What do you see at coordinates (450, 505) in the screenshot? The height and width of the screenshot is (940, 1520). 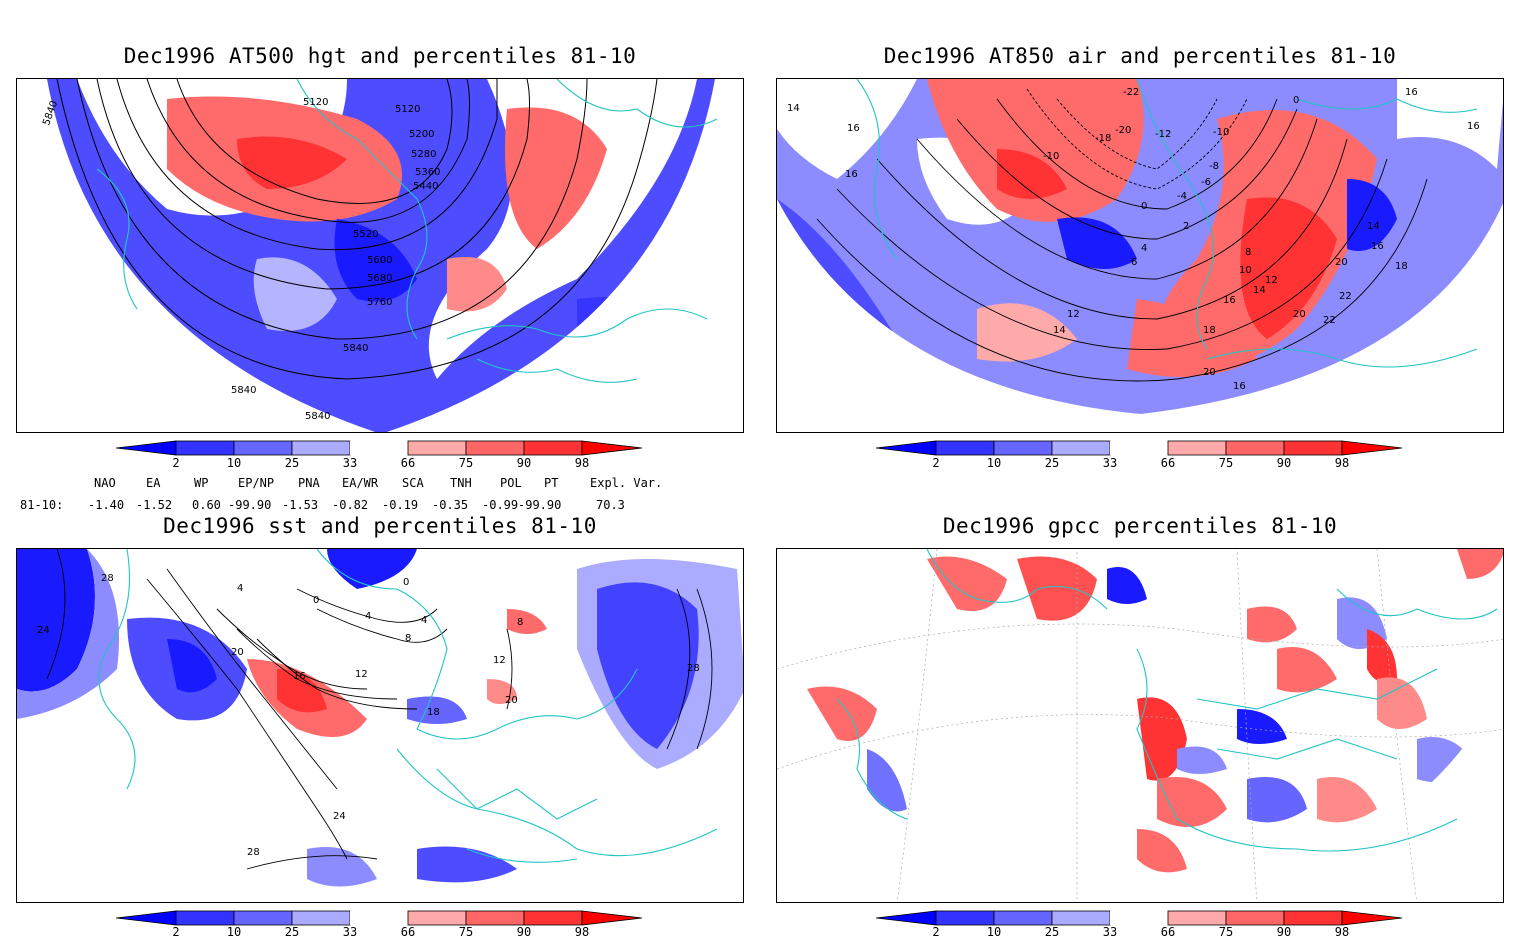 I see `index-value: -0.35` at bounding box center [450, 505].